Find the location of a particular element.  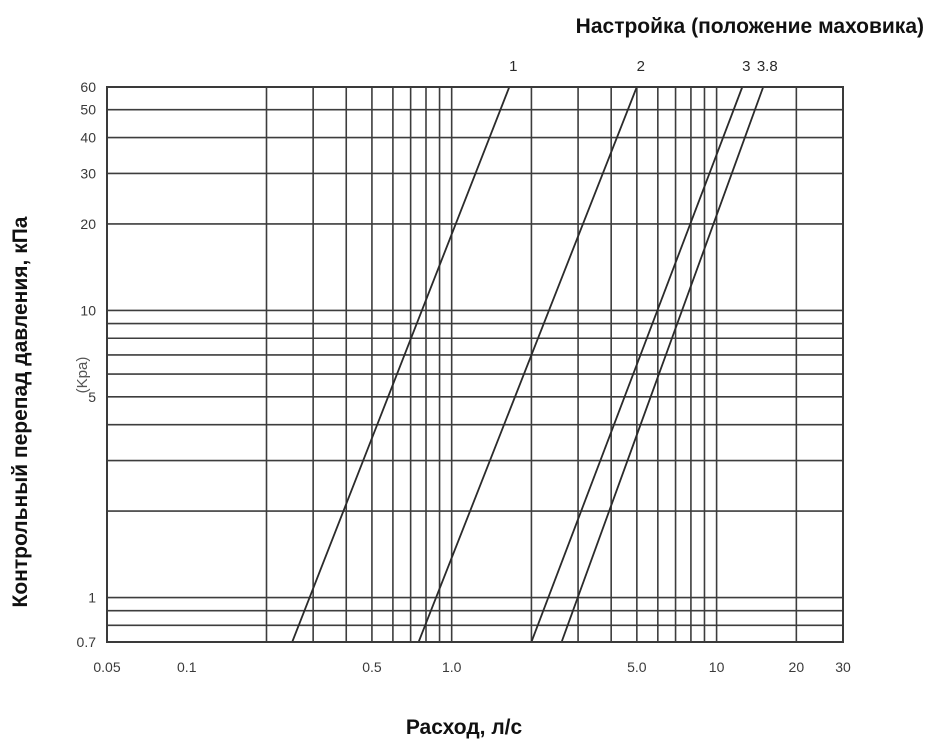

y-tick-label: 0.7 is located at coordinates (87, 642).